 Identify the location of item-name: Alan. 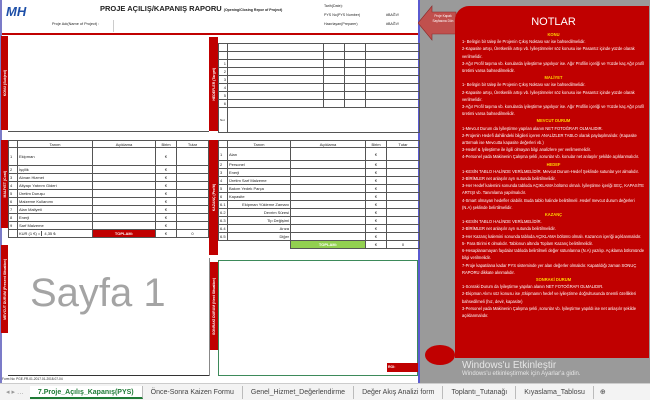
(259, 154).